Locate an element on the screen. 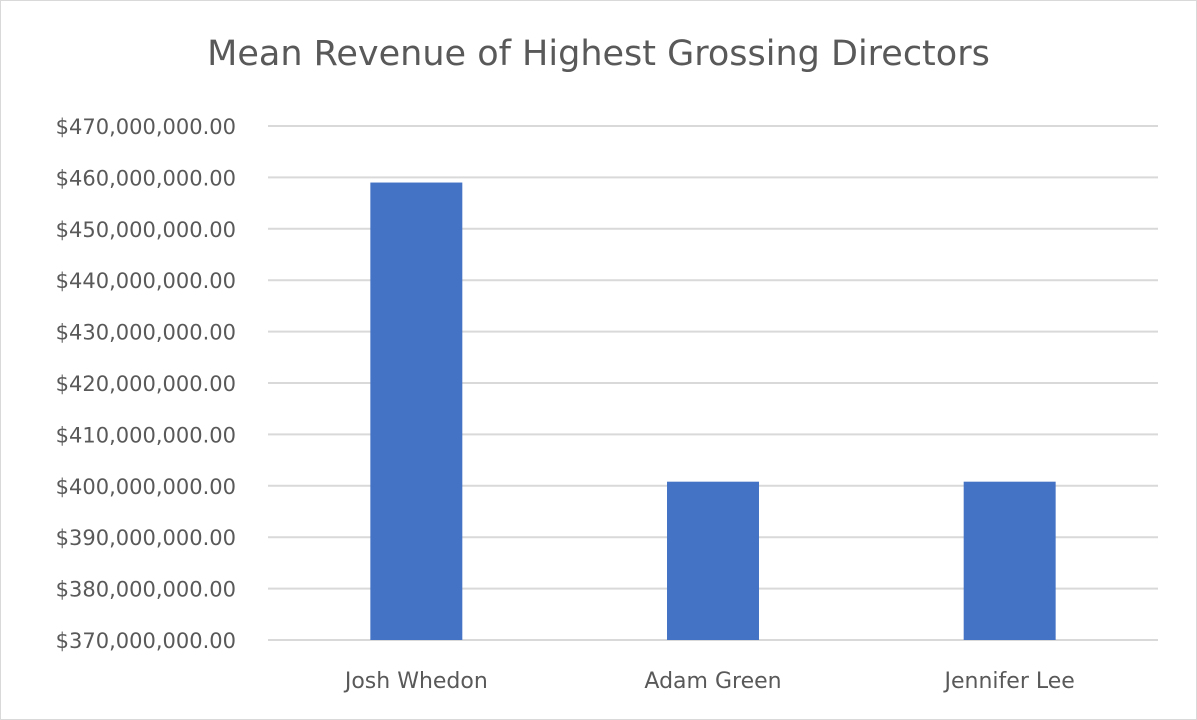 Image resolution: width=1197 pixels, height=720 pixels. x-category-label: Josh Whedon is located at coordinates (415, 681).